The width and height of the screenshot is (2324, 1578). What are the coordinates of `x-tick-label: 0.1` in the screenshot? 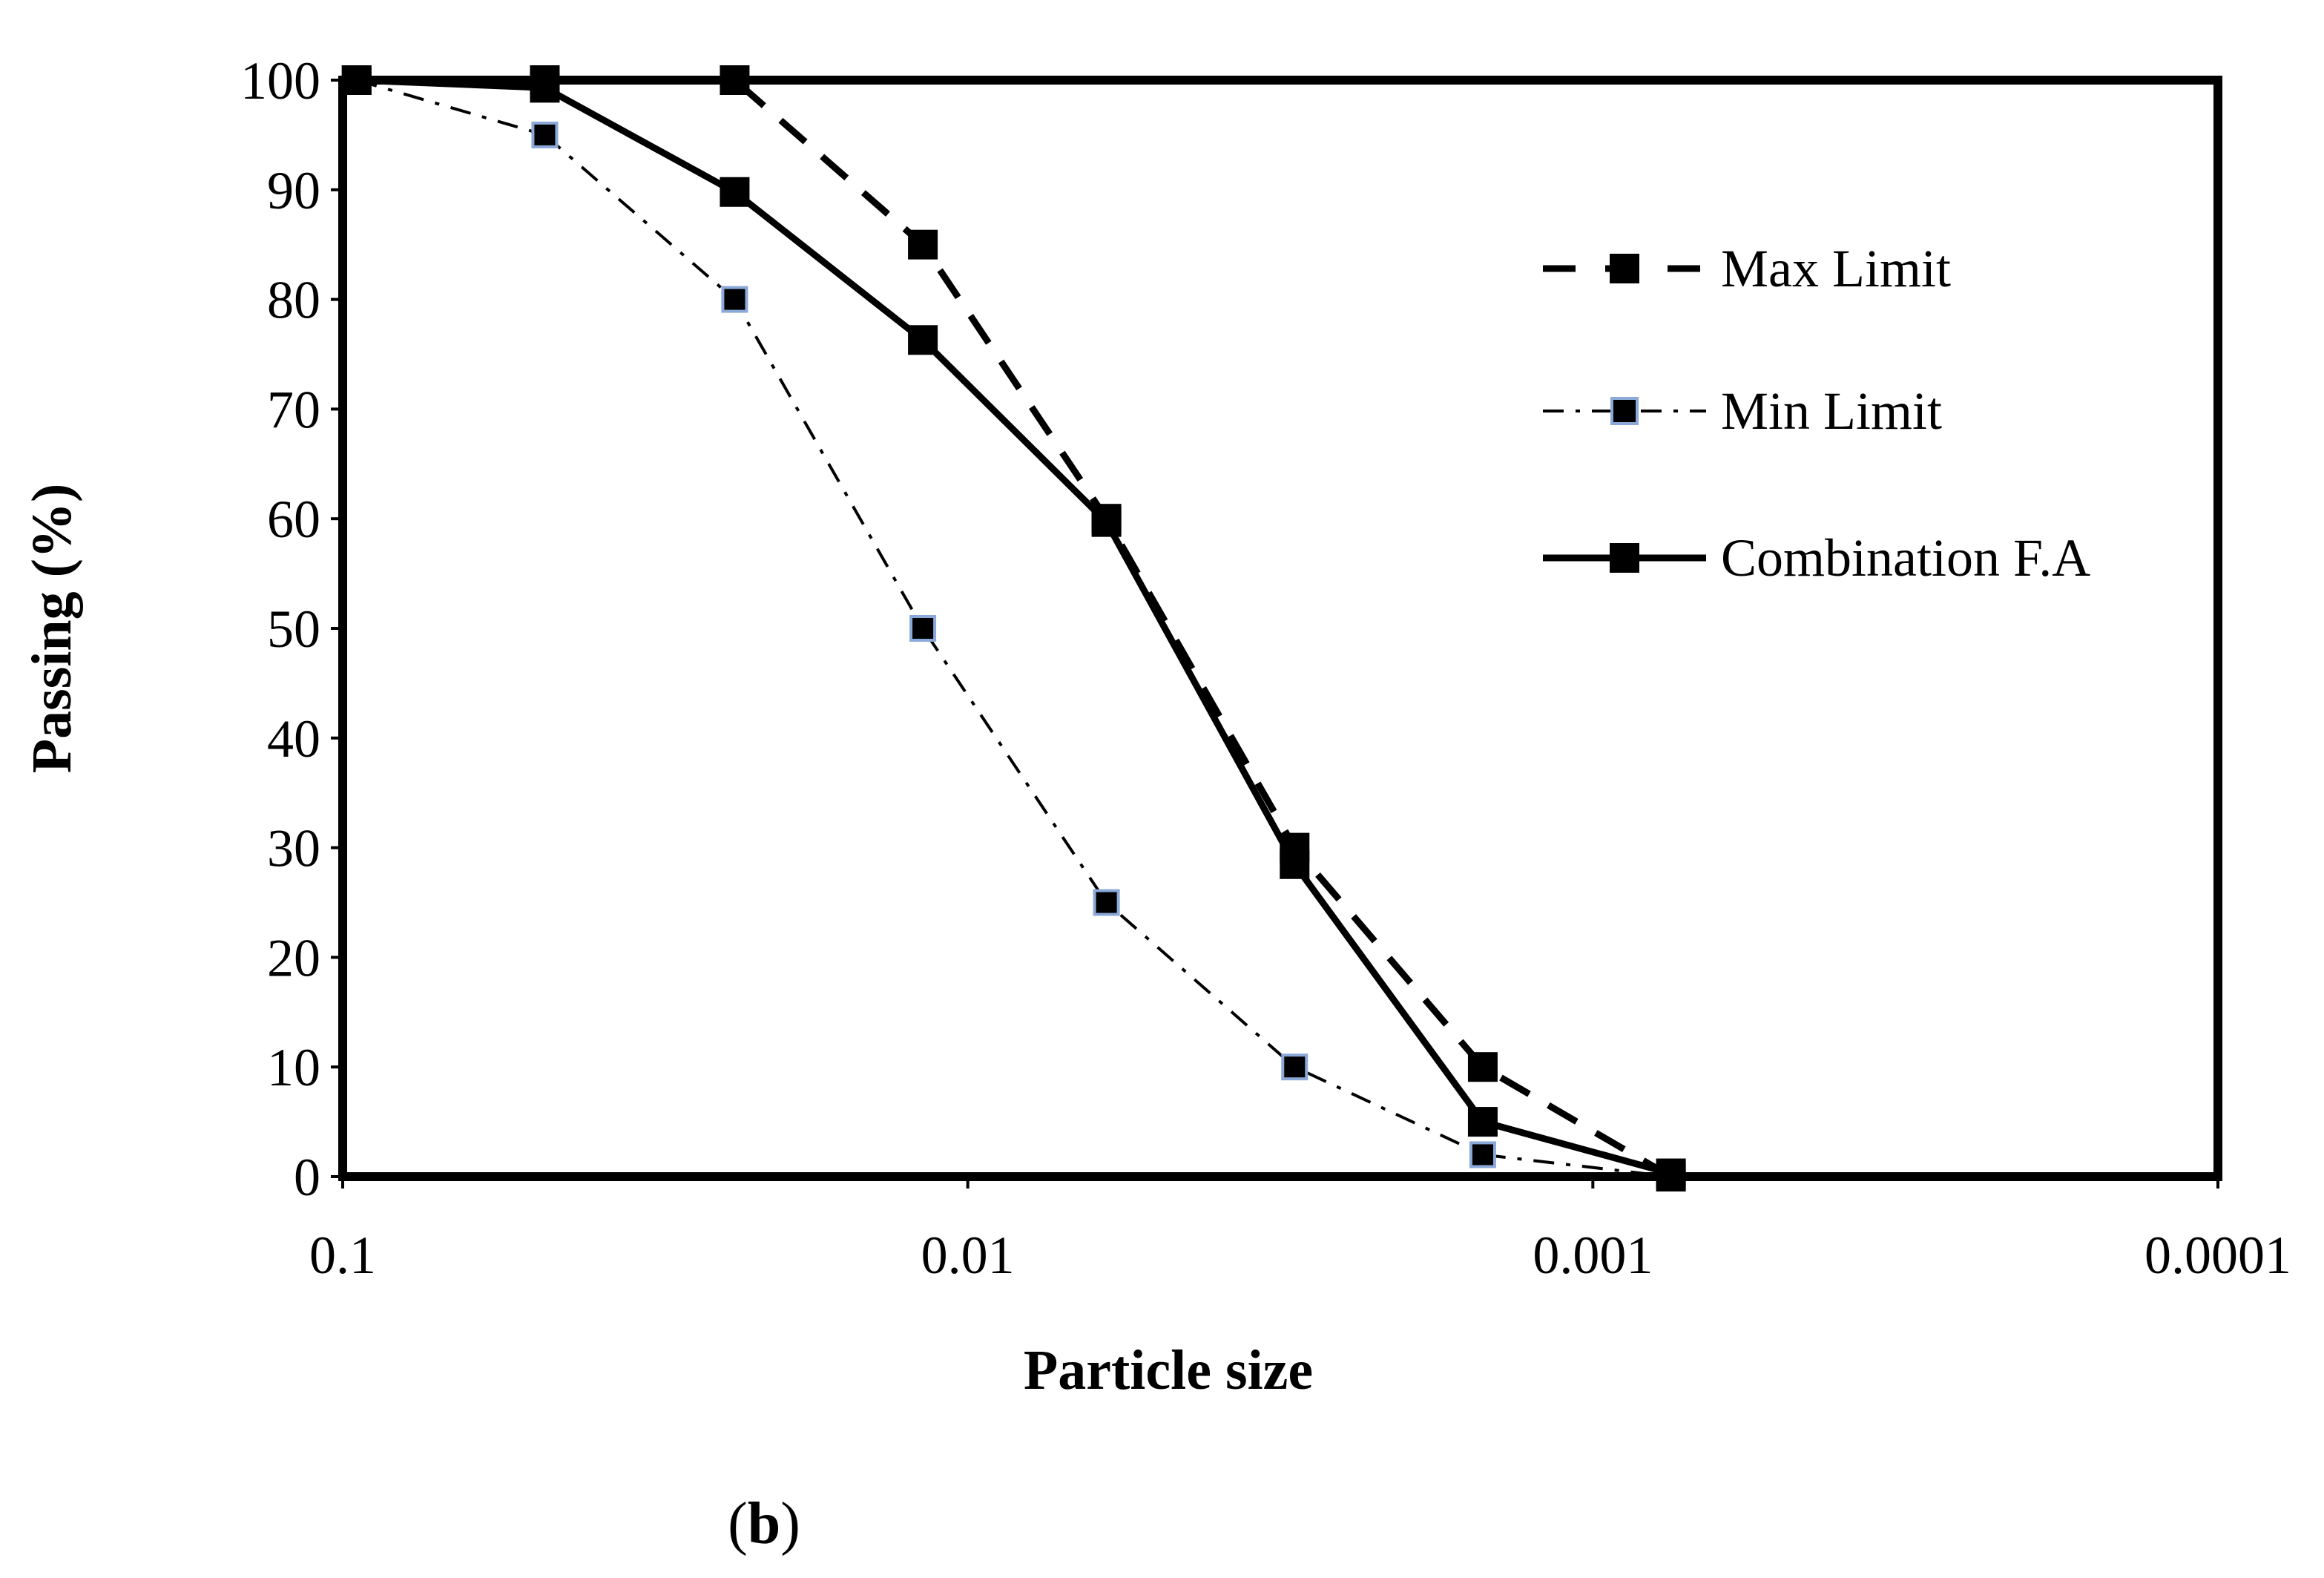 It's located at (342, 1255).